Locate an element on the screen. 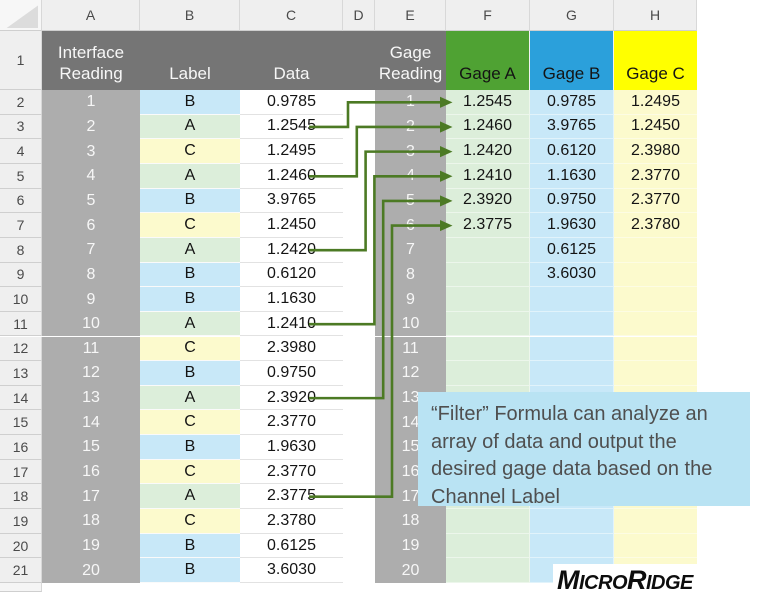 The image size is (768, 597). cell-B11: A is located at coordinates (190, 324).